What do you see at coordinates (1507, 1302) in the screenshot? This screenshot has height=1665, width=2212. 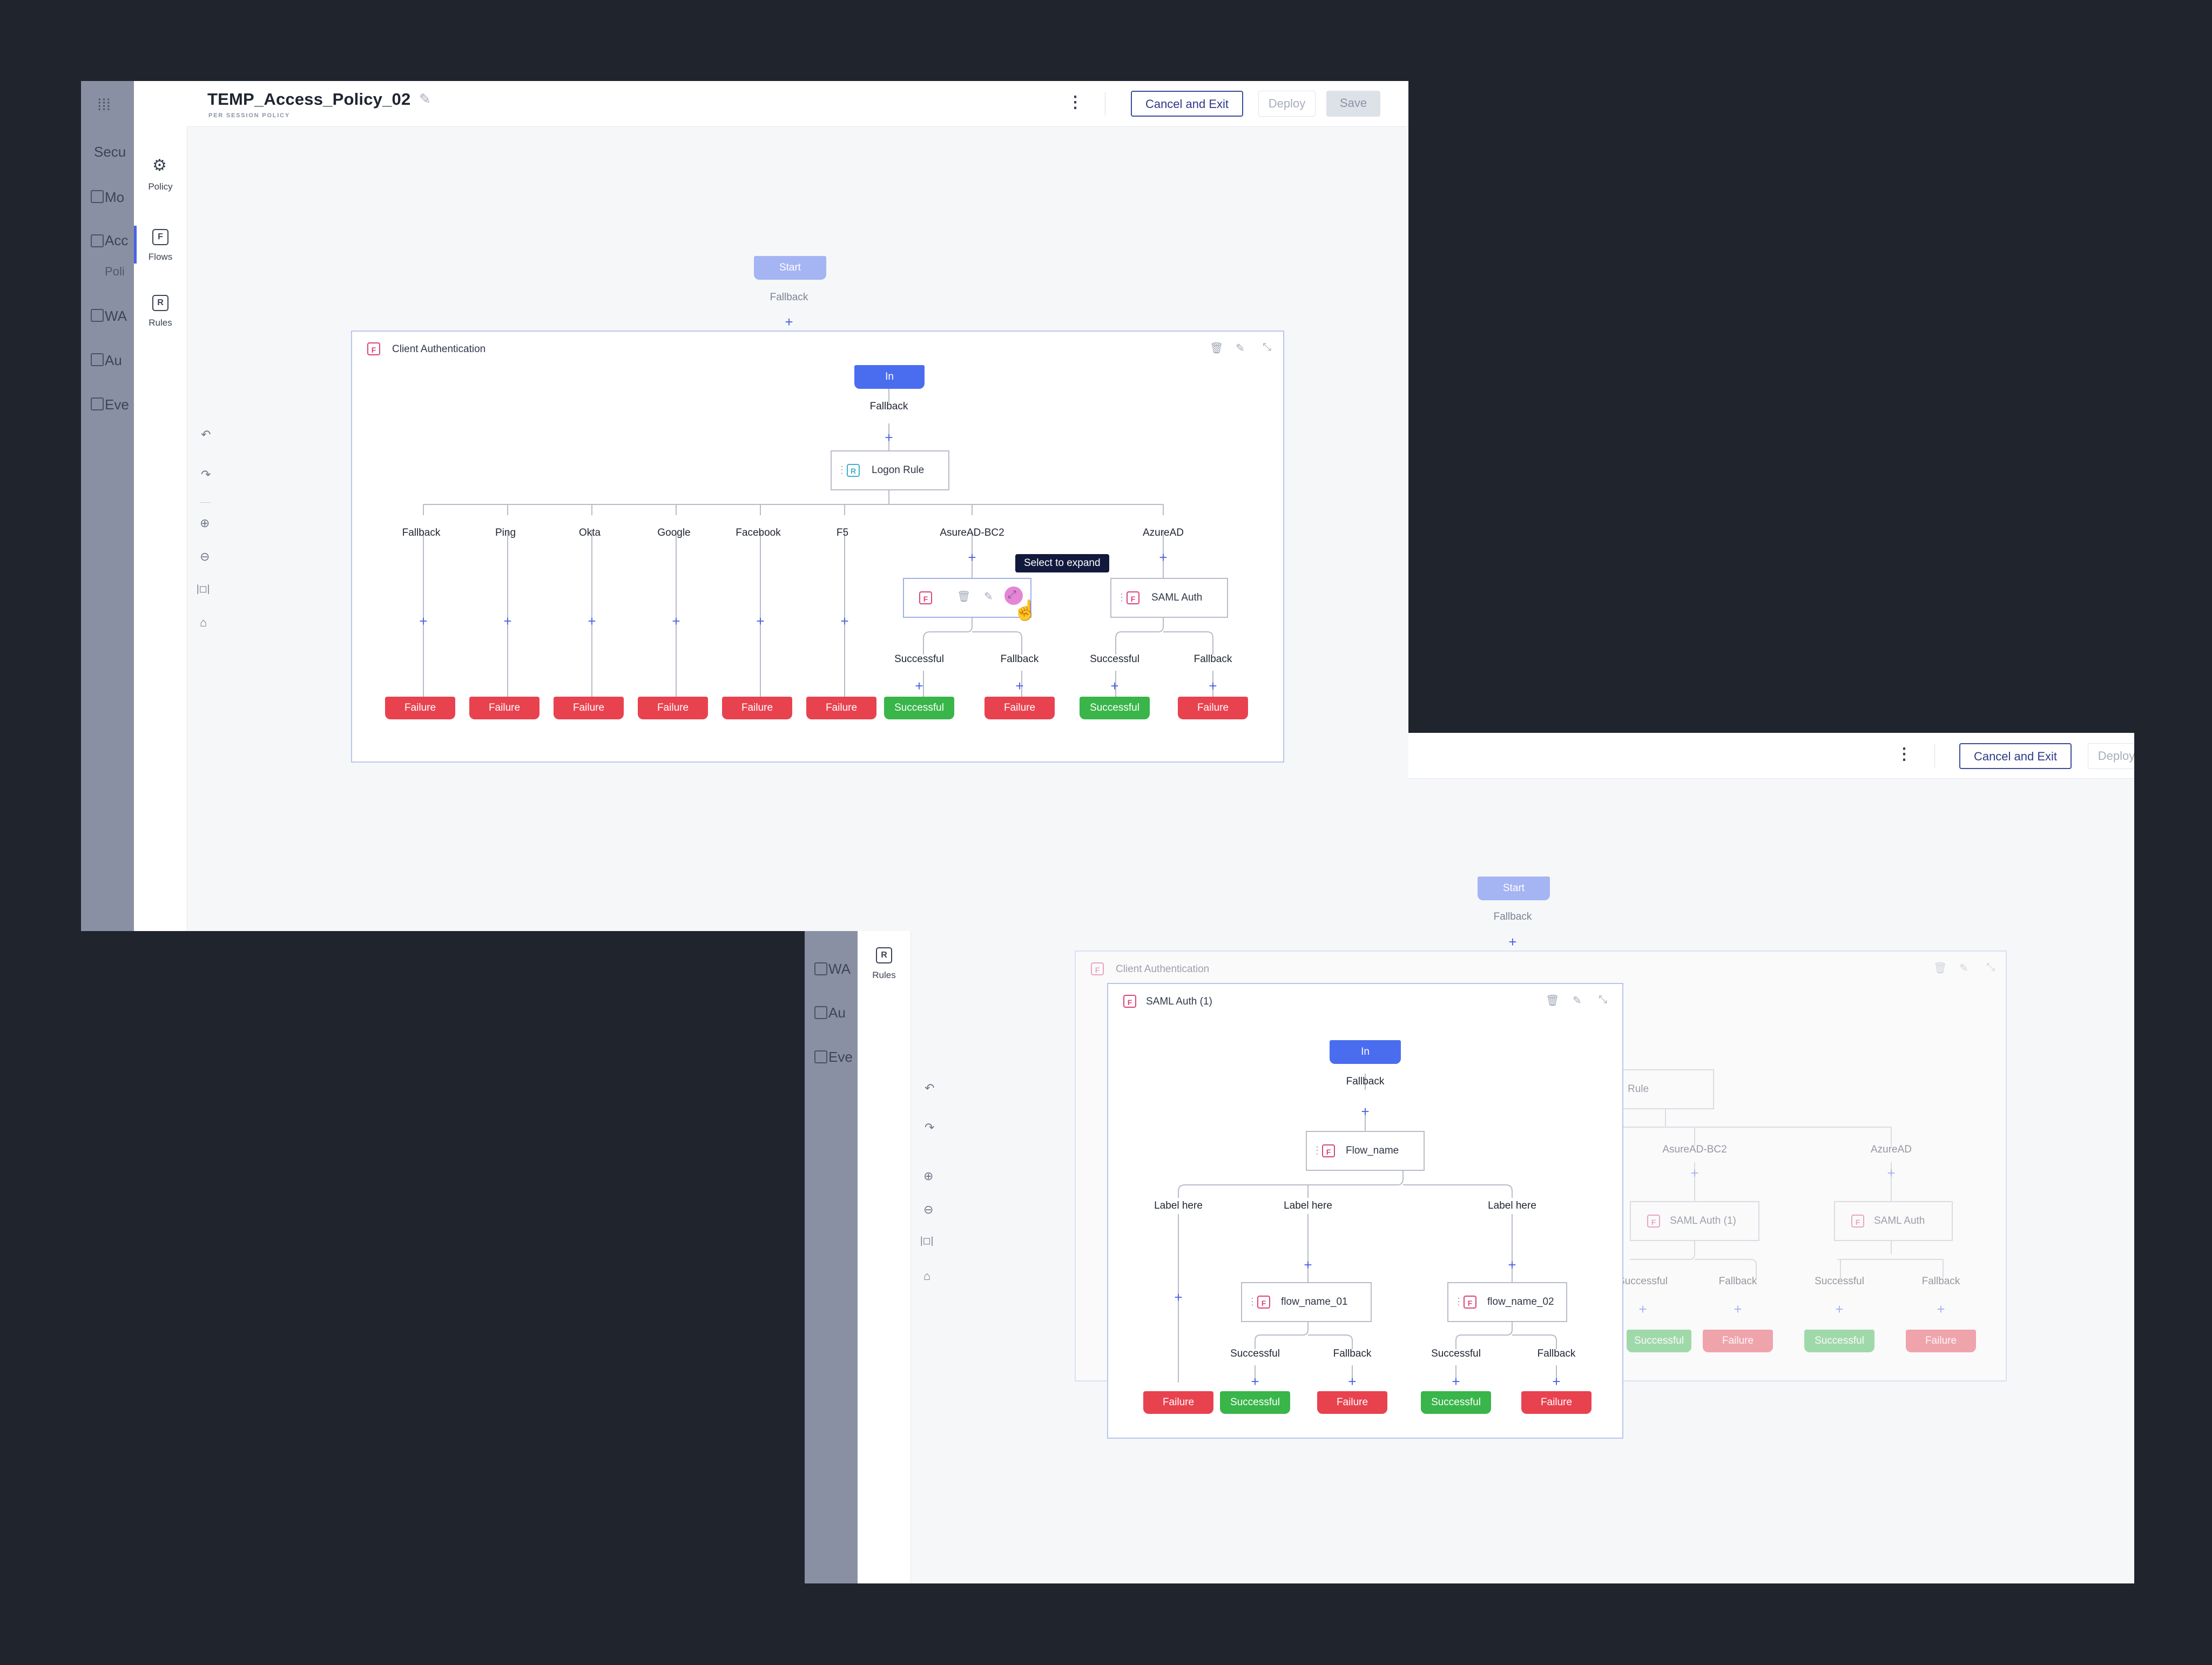 I see `flow-name-02-node: ⋮ F flow_name_02` at bounding box center [1507, 1302].